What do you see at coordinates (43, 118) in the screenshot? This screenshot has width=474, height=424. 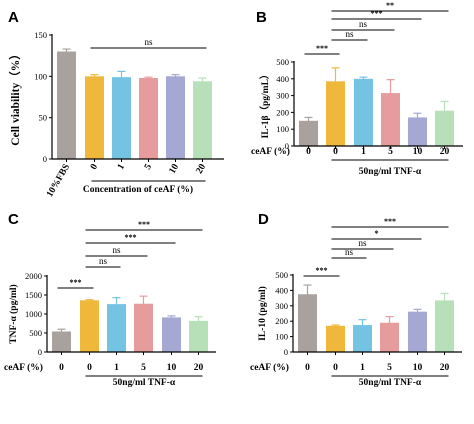 I see `y-tick-label: 50` at bounding box center [43, 118].